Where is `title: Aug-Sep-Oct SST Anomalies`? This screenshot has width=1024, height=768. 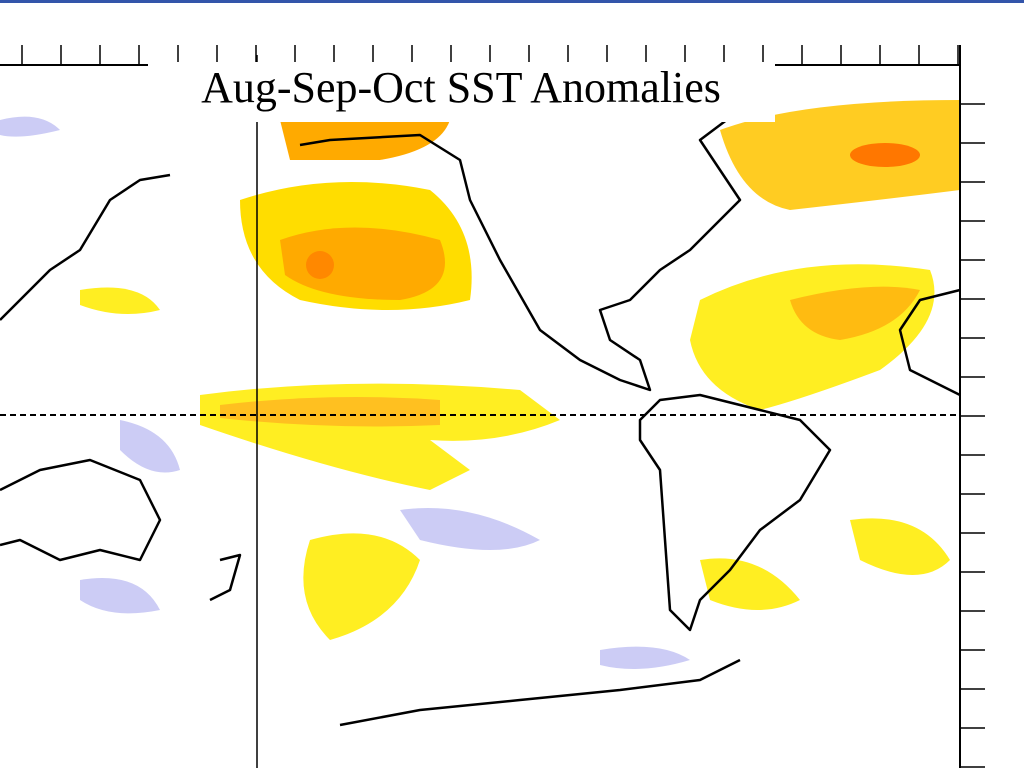 title: Aug-Sep-Oct SST Anomalies is located at coordinates (461, 87).